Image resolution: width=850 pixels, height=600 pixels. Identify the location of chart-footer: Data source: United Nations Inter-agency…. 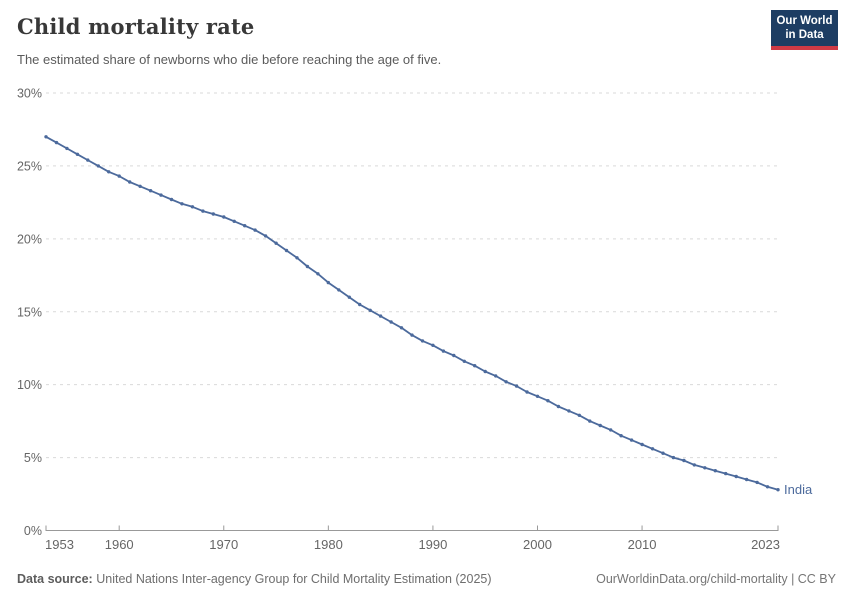
(426, 579).